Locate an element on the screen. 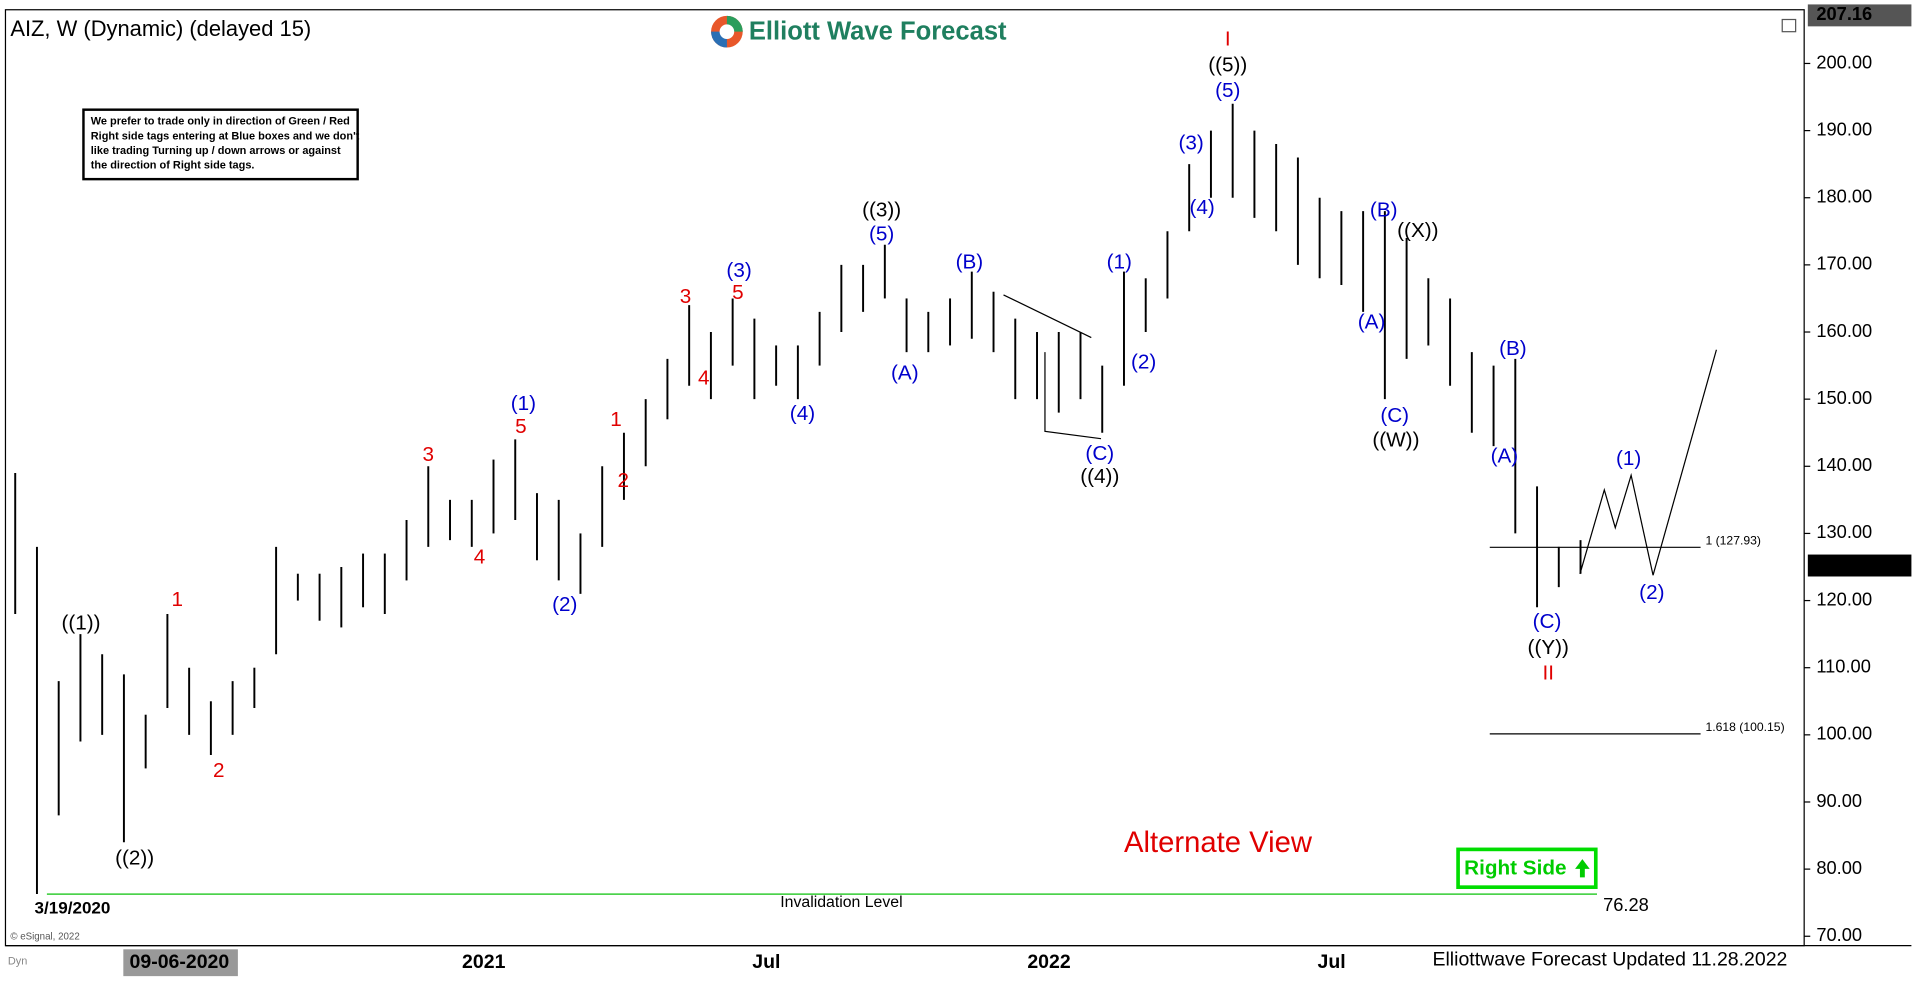  y-tick-label: 130.00 is located at coordinates (1844, 531).